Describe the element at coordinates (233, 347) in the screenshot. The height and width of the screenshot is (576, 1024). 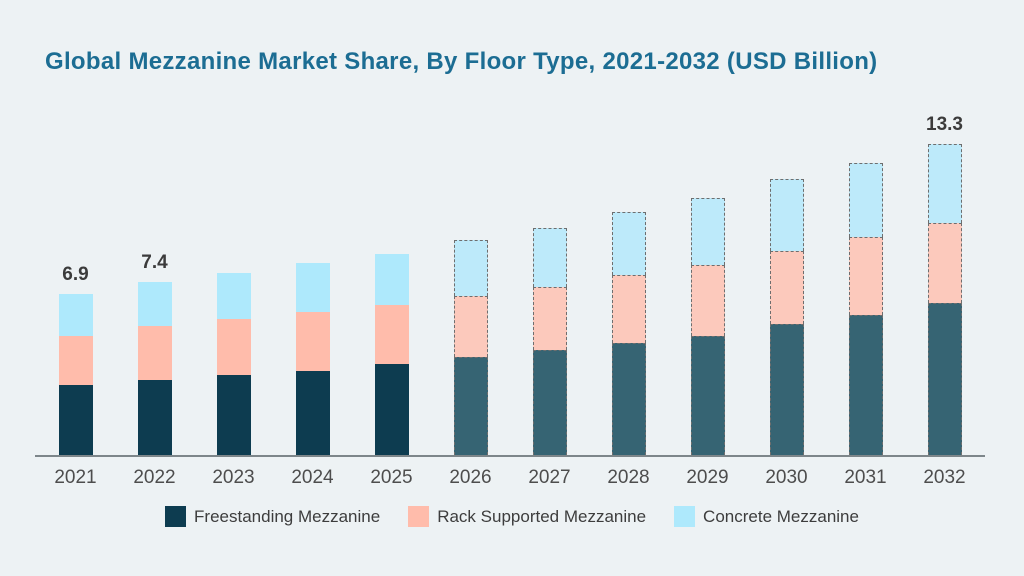
I see `bar-segment-rack-2023` at that location.